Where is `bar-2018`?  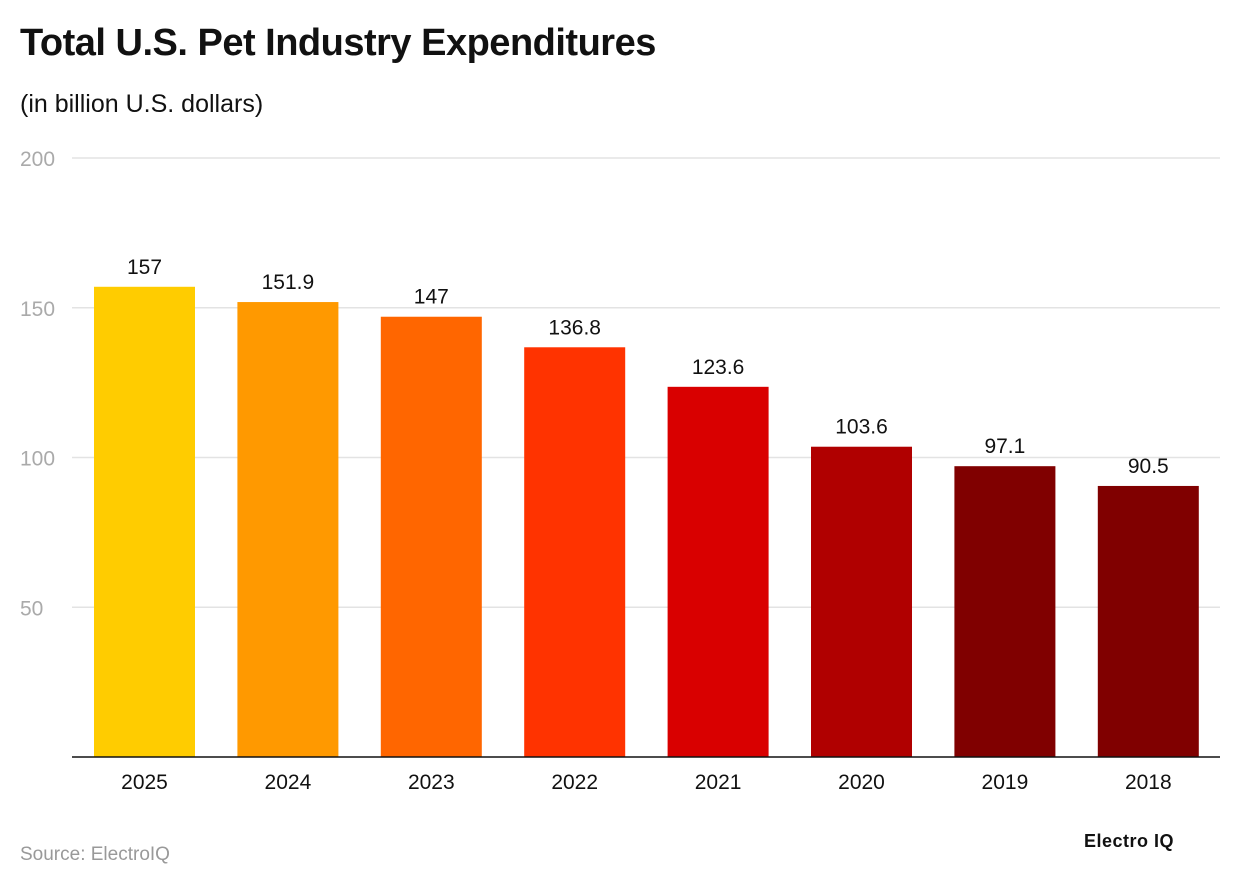 bar-2018 is located at coordinates (1148, 621).